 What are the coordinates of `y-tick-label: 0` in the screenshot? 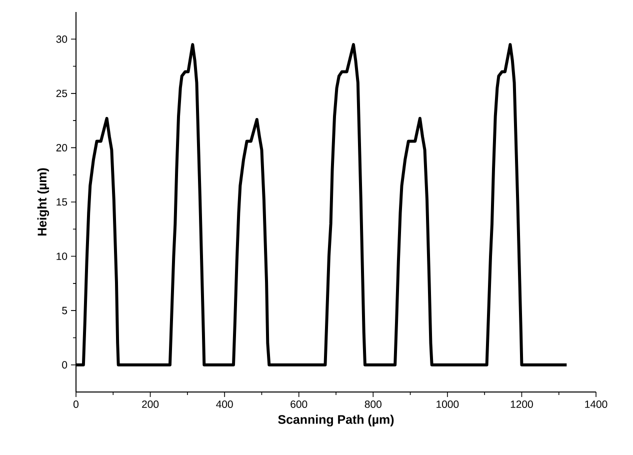 It's located at (65, 365).